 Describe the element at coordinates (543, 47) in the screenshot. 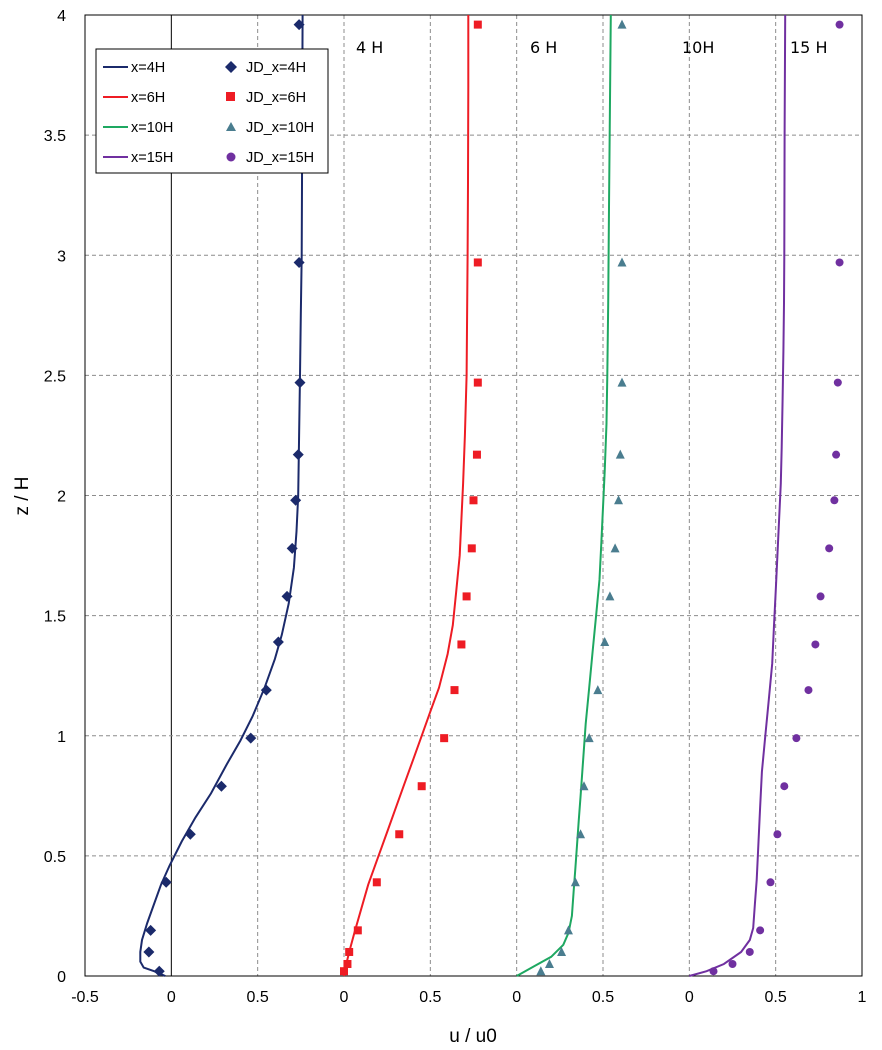

I see `station-label-6h: 6 H` at that location.